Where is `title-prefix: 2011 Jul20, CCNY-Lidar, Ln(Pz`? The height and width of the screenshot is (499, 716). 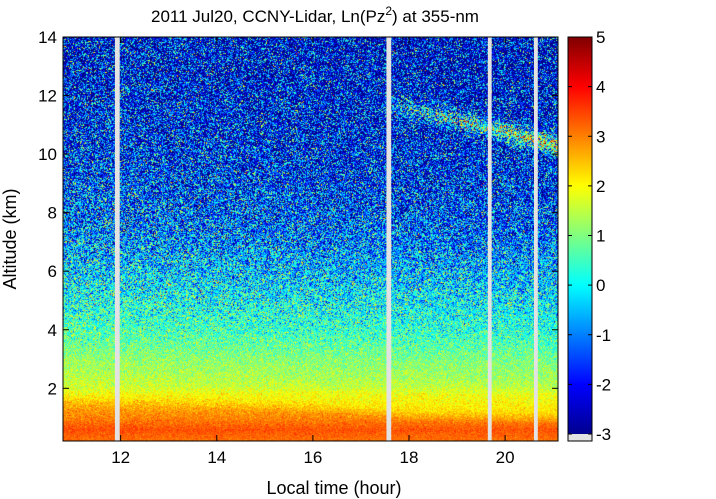 title-prefix: 2011 Jul20, CCNY-Lidar, Ln(Pz is located at coordinates (268, 16).